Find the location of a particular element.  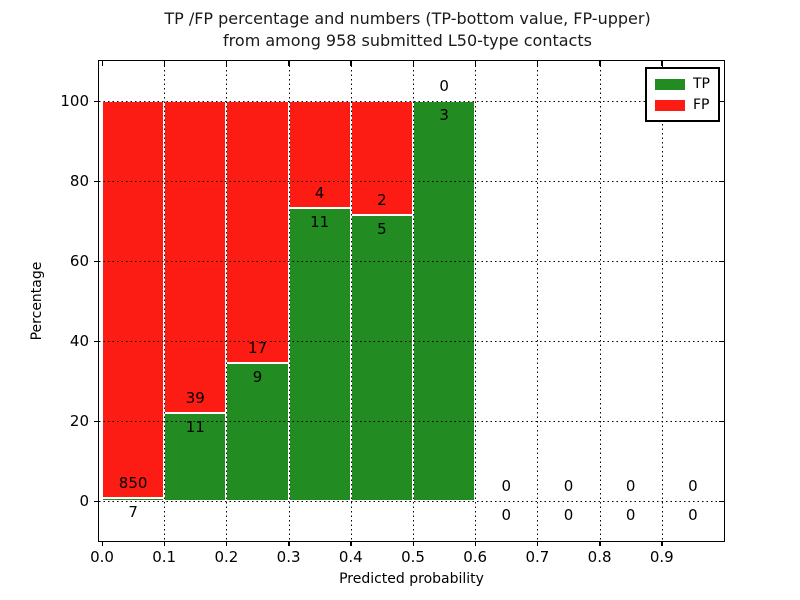

x-tick-label: 0.8 is located at coordinates (599, 557).